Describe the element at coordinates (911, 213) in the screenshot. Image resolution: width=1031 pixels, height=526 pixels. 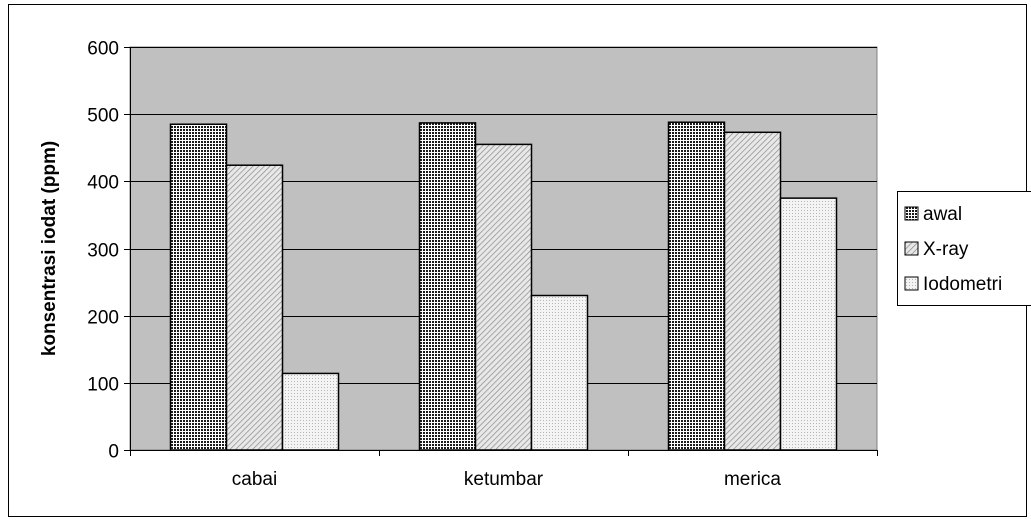
I see `legend-swatch-awal` at that location.